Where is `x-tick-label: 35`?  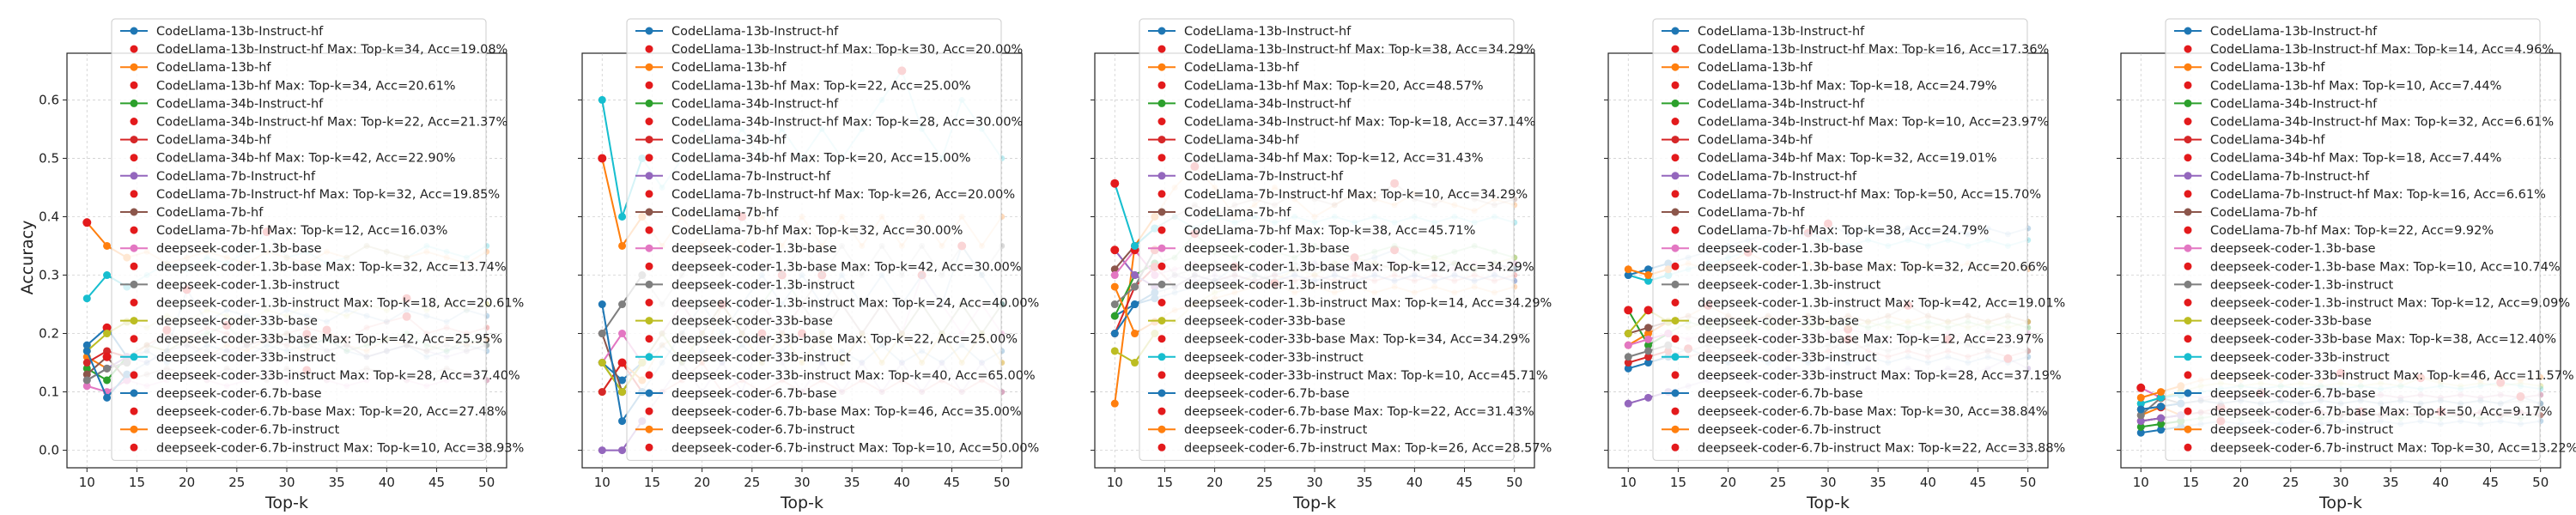
x-tick-label: 35 is located at coordinates (2391, 482).